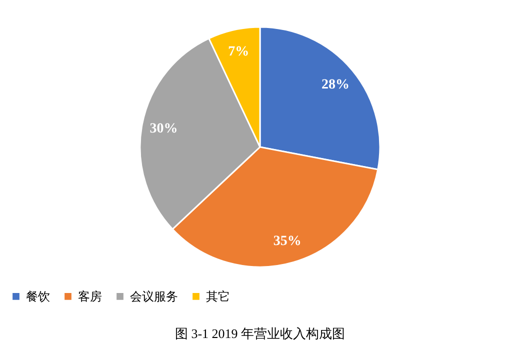  Describe the element at coordinates (287, 242) in the screenshot. I see `data-label: 35%` at that location.